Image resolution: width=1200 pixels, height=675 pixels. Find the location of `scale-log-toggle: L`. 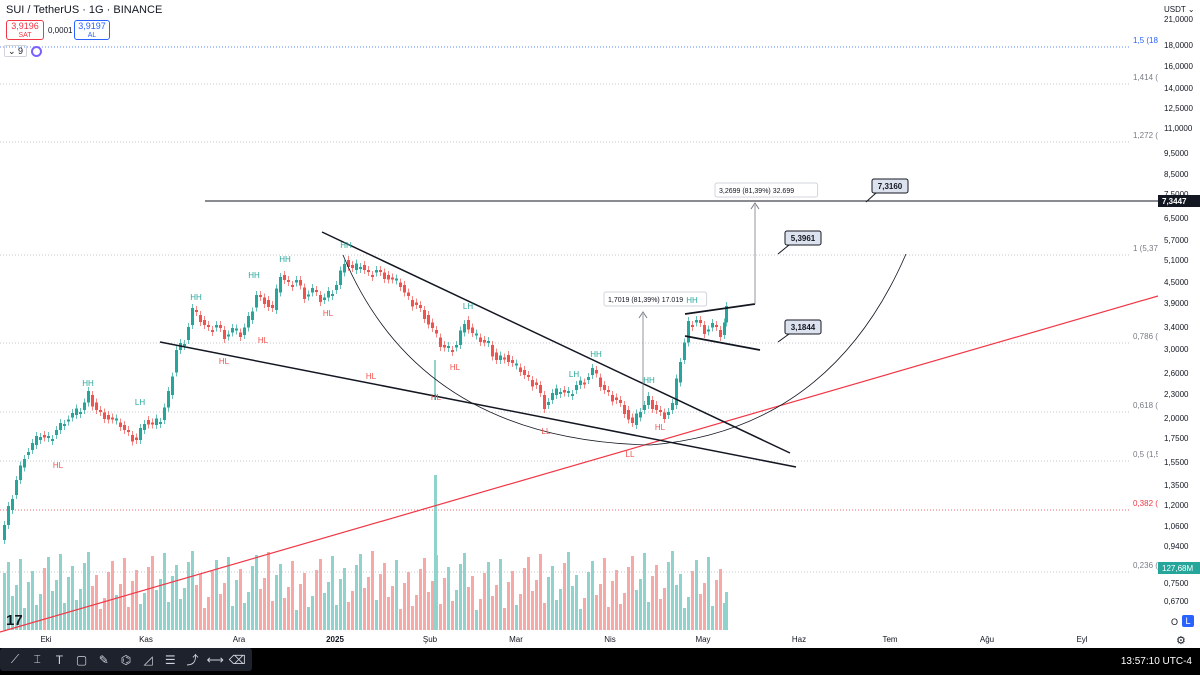

scale-log-toggle: L is located at coordinates (1188, 621).